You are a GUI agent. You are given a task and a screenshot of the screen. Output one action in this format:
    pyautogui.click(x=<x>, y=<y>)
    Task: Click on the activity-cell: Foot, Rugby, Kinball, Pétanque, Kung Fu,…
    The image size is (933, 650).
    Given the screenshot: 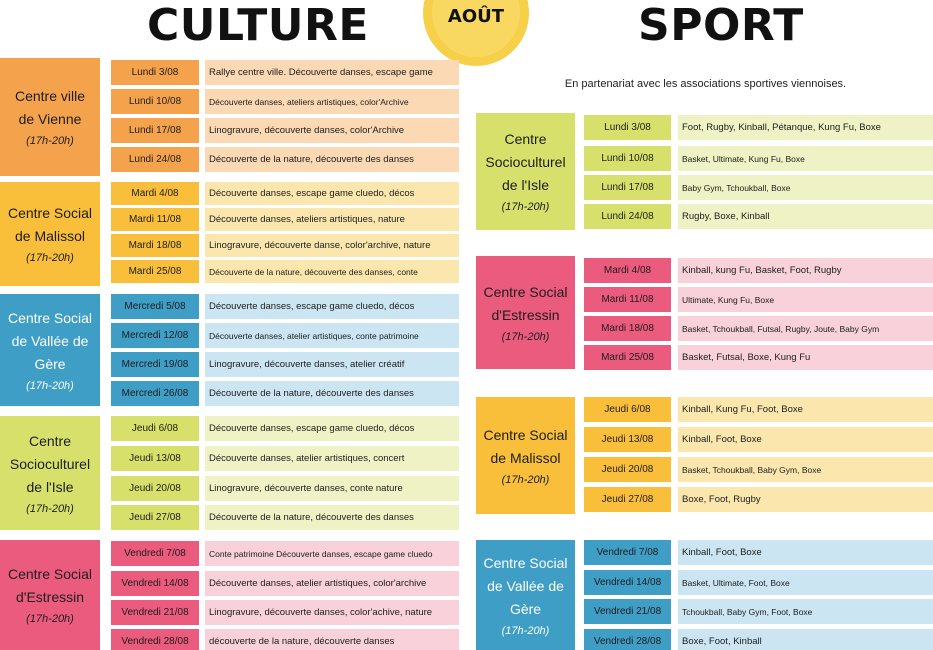 What is the action you would take?
    pyautogui.click(x=805, y=127)
    